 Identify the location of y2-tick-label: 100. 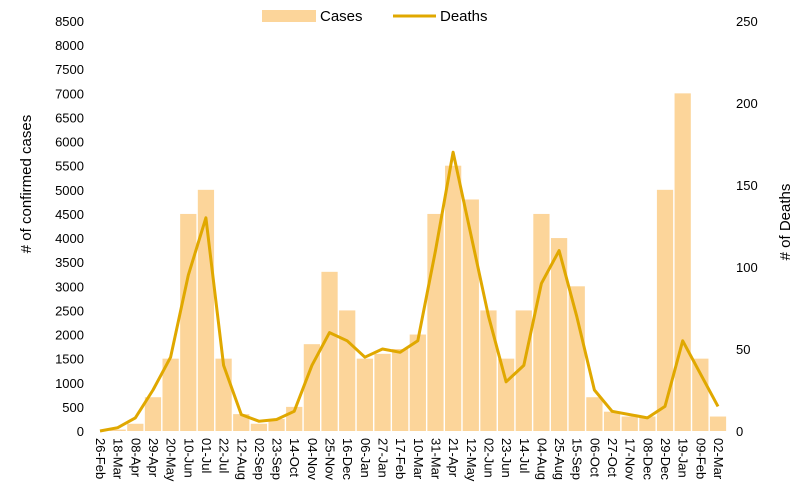
(747, 267).